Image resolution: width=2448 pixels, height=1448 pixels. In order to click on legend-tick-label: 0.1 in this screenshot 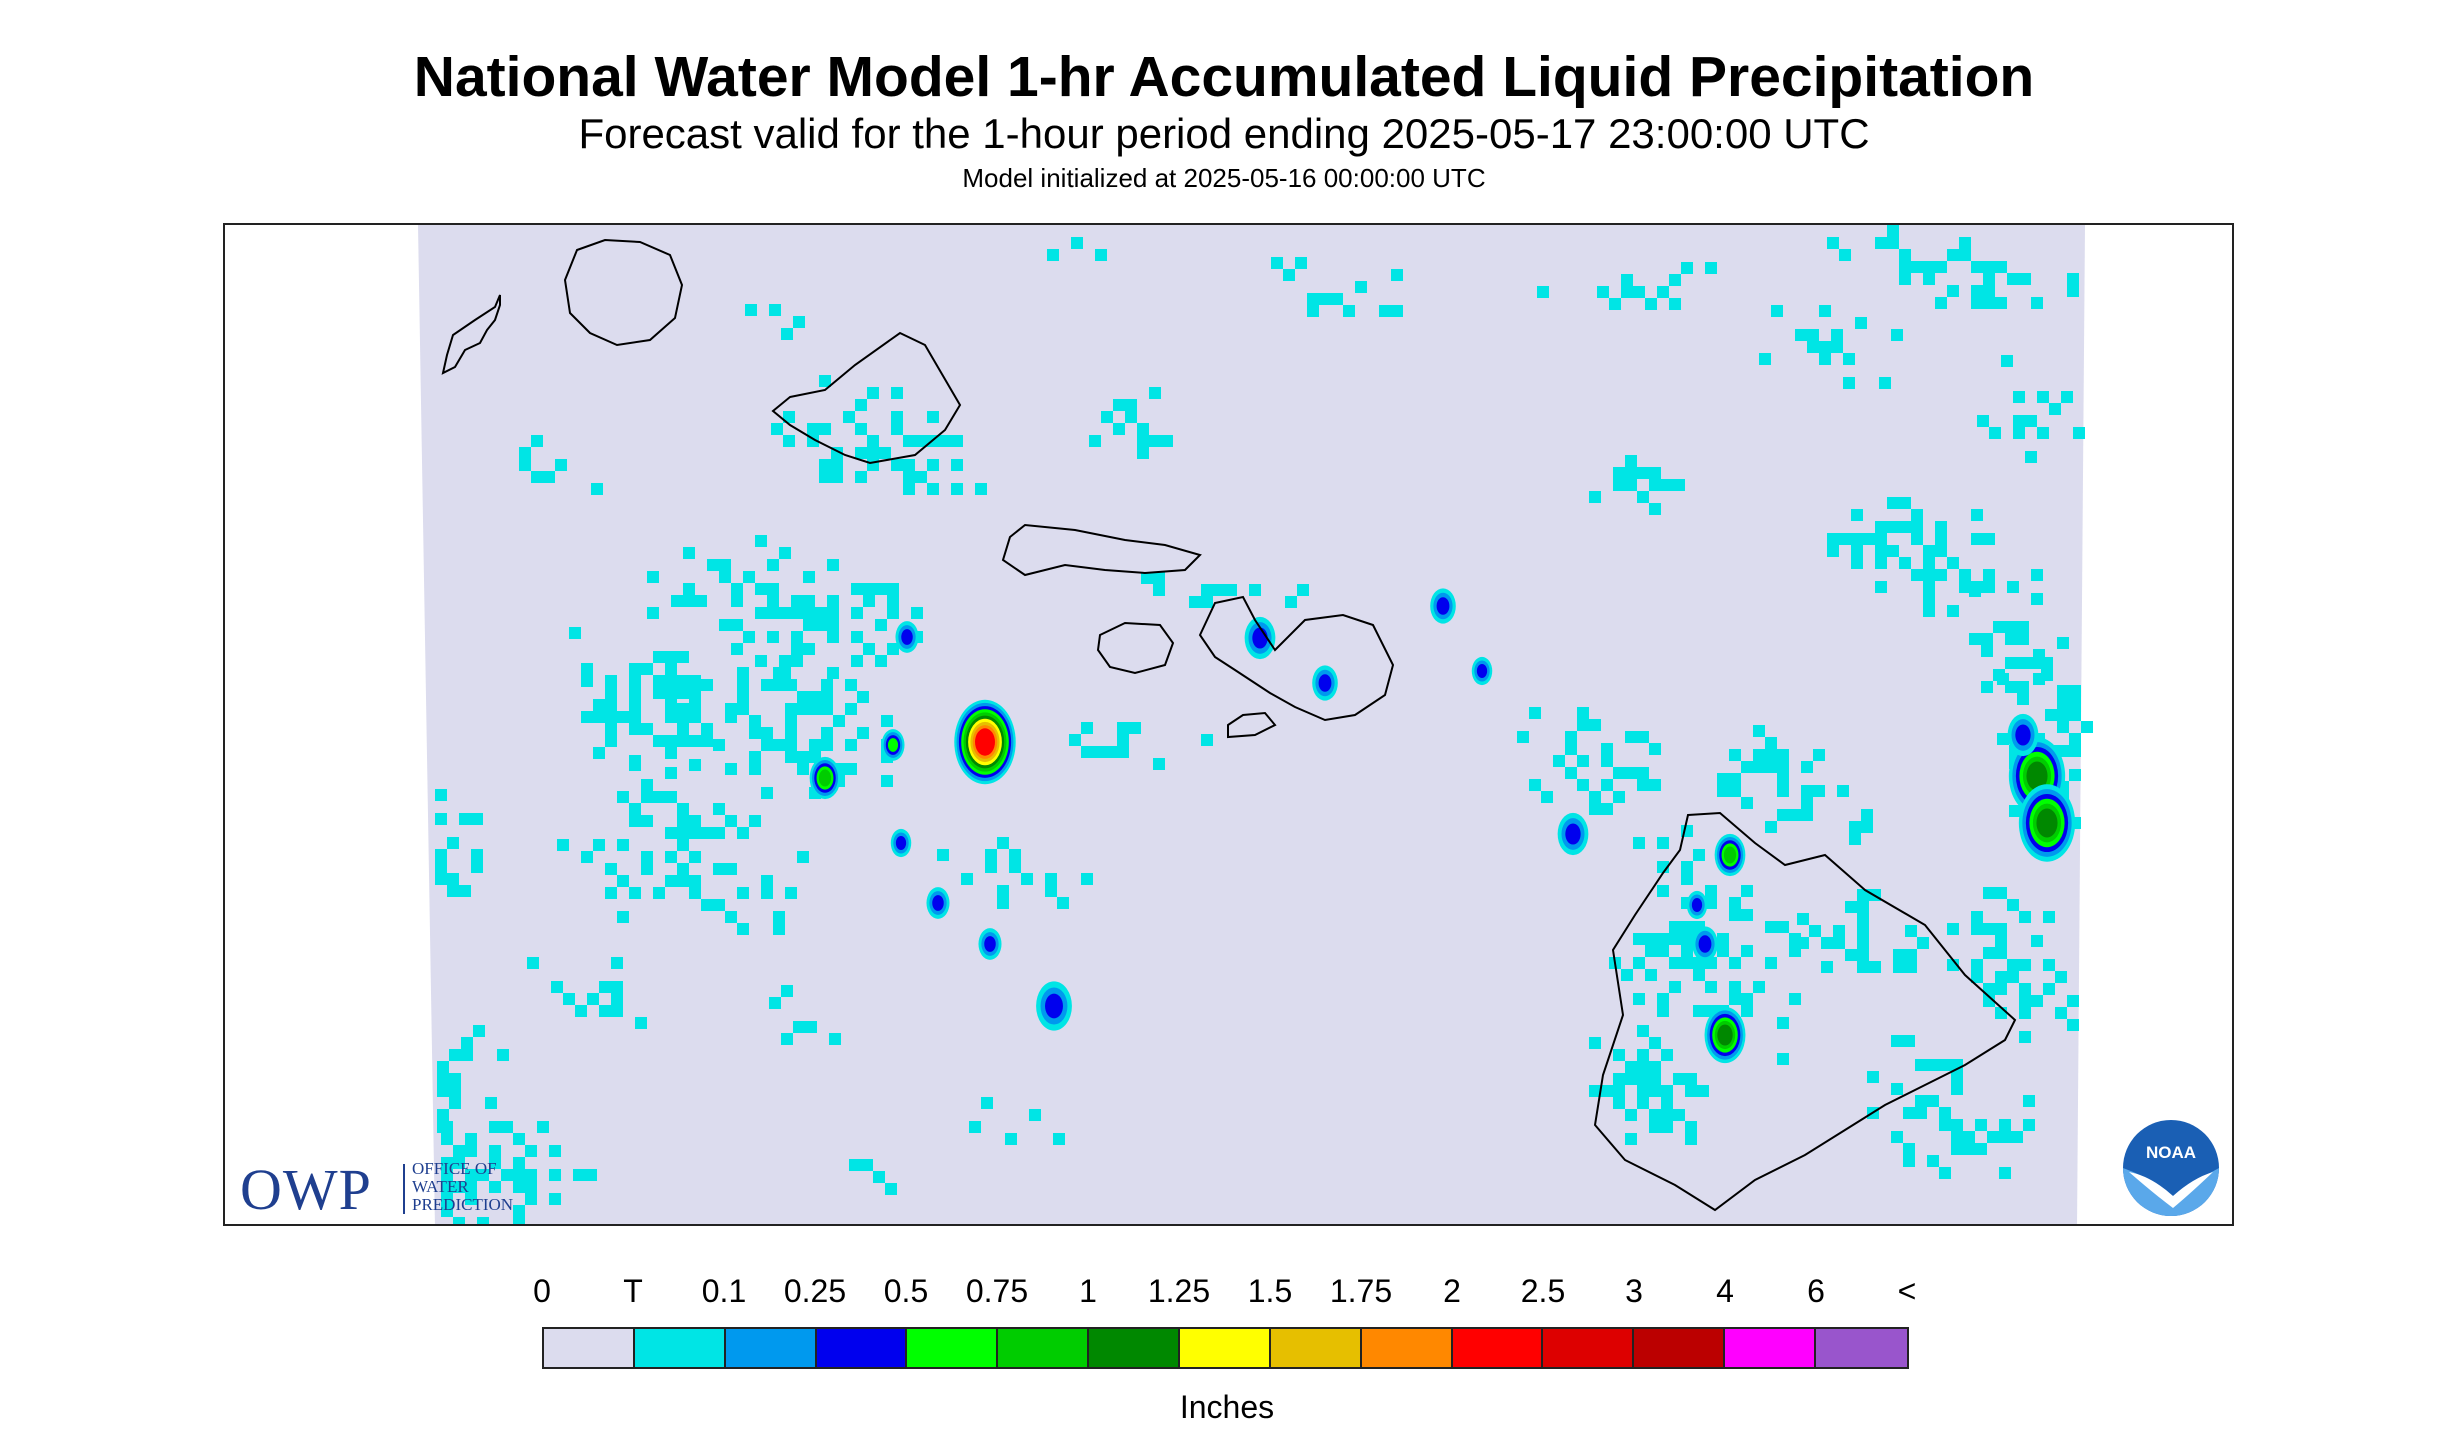, I will do `click(724, 1291)`.